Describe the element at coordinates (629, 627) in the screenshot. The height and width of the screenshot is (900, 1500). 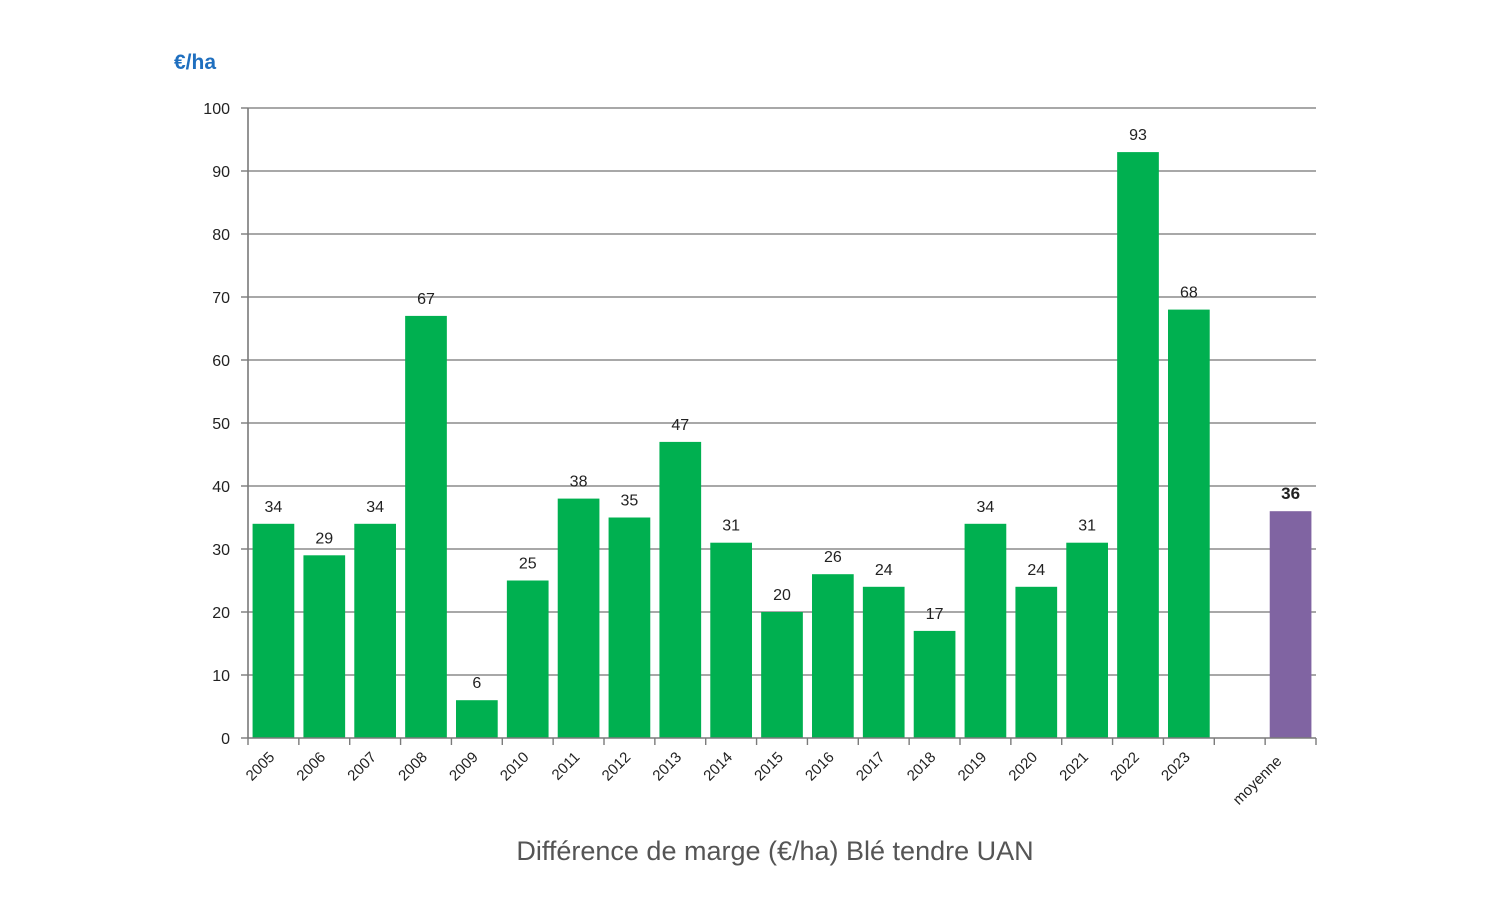
I see `bar-2012` at that location.